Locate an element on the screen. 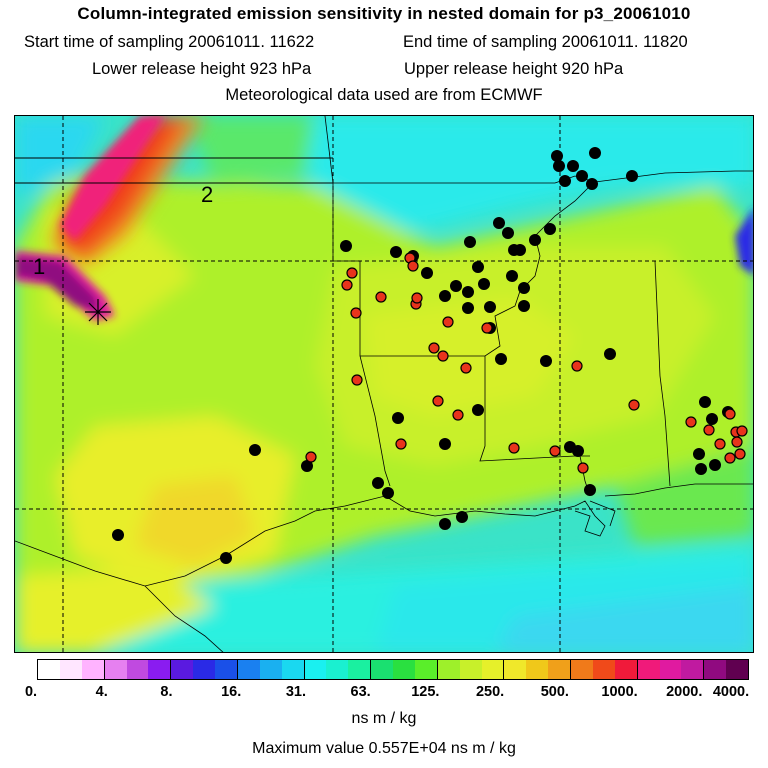 The height and width of the screenshot is (768, 768). colorbar-tick-label: 2000. is located at coordinates (684, 692).